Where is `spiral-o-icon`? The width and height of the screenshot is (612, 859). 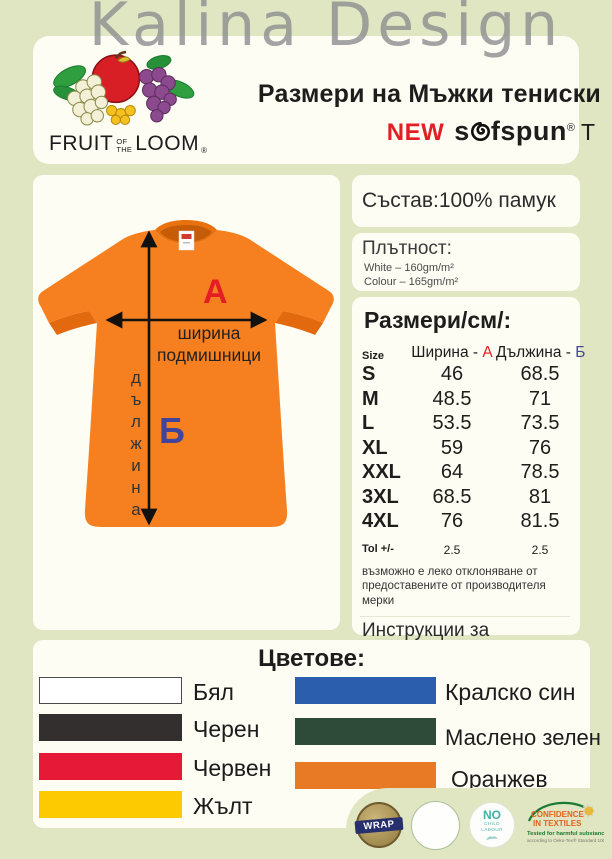 spiral-o-icon is located at coordinates (480, 131).